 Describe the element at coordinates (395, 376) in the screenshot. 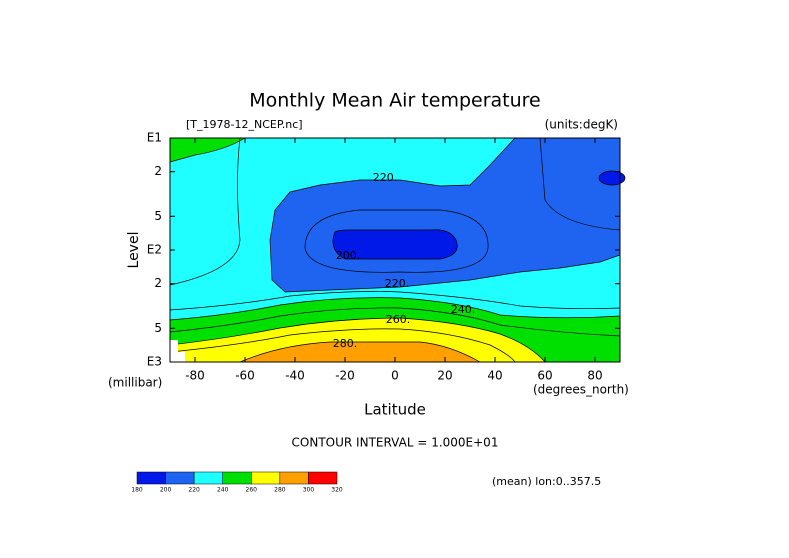

I see `x-tick-label: 0` at that location.